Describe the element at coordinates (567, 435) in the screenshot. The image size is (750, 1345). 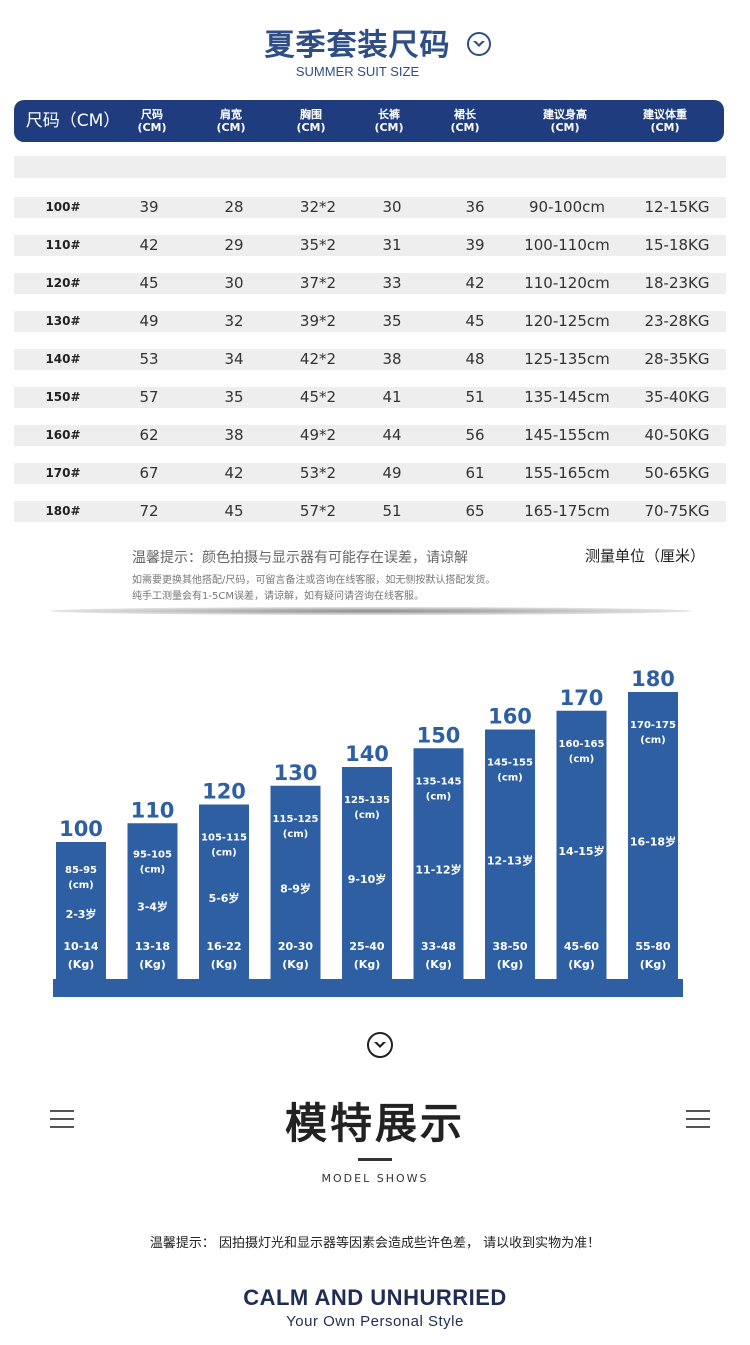
I see `table-cell: 145-155cm` at that location.